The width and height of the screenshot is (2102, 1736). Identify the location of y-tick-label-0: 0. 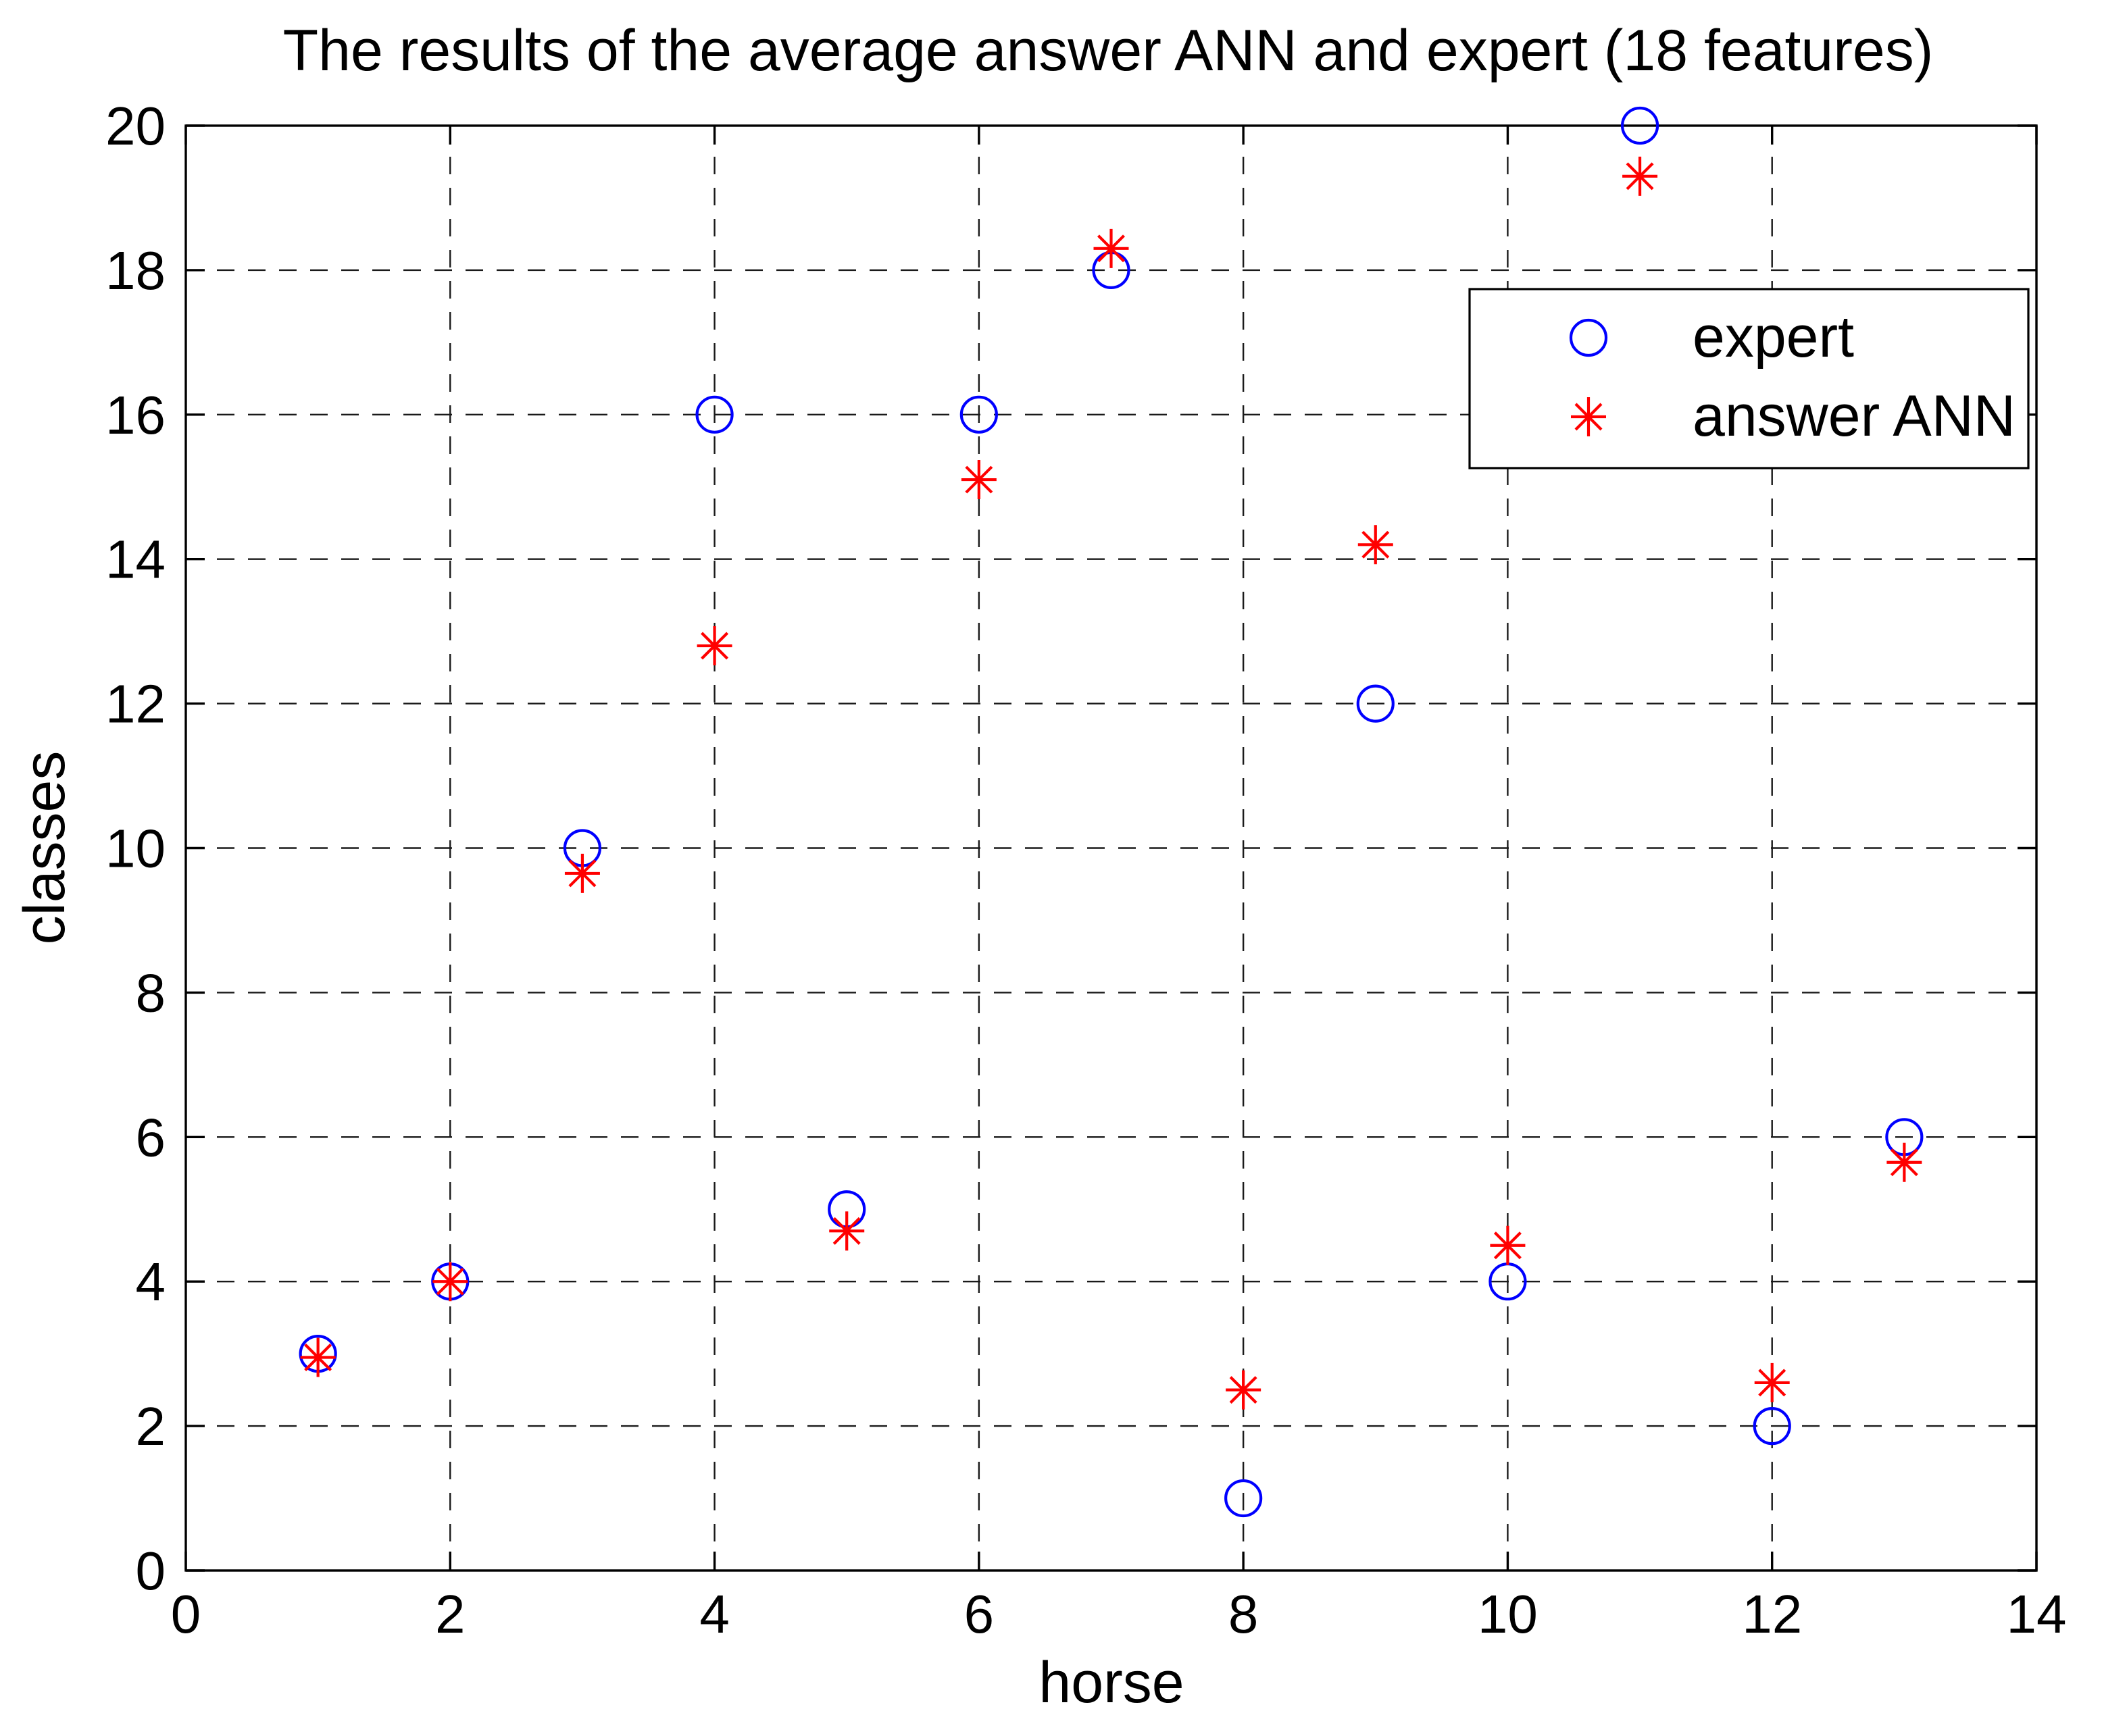
(151, 1571).